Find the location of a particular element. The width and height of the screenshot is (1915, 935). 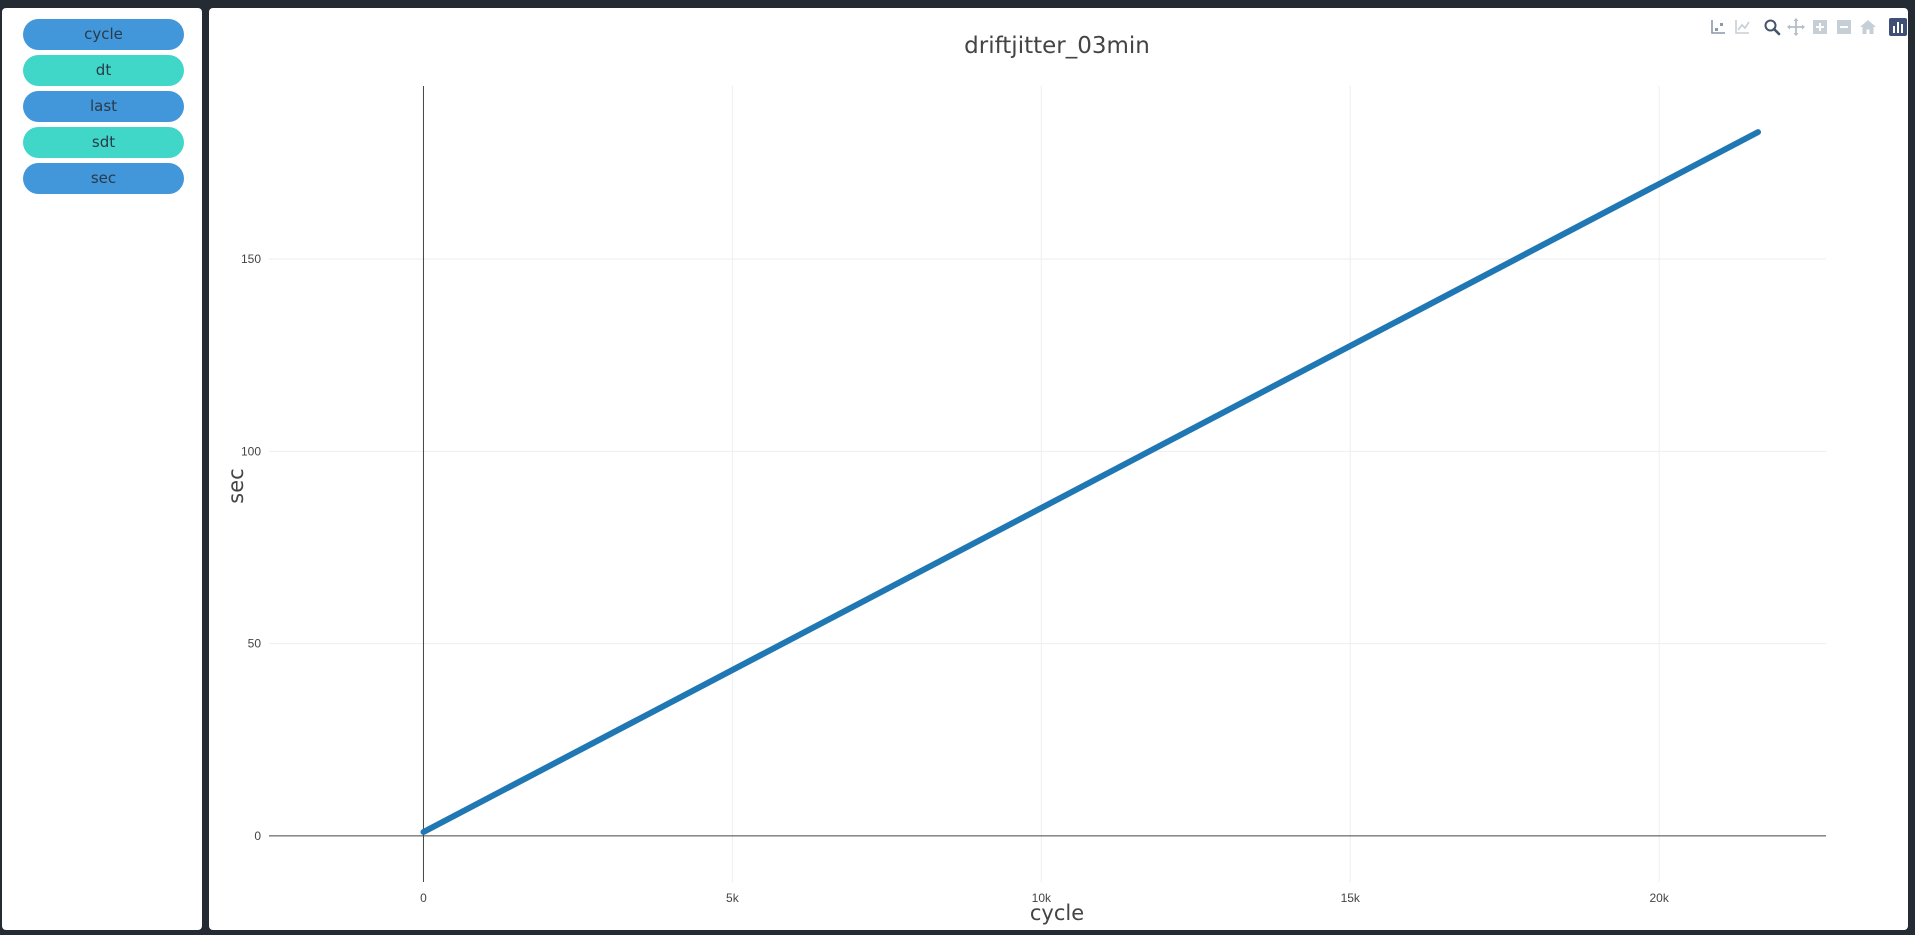

zoom-out-icon is located at coordinates (1844, 27).